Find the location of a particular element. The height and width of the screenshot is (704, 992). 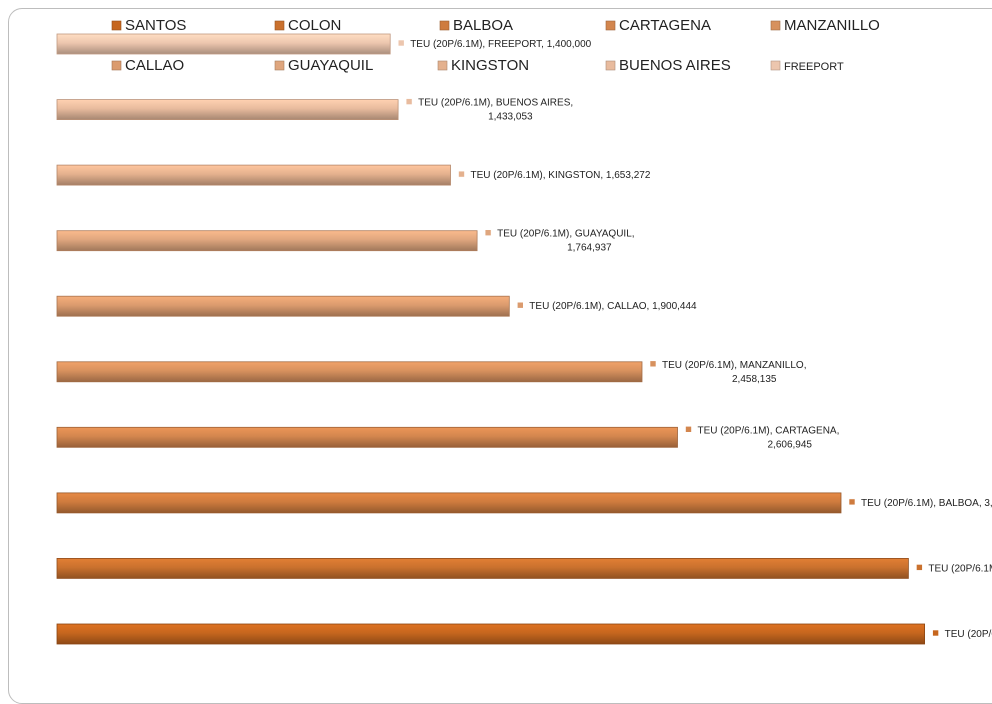

label-marker-freeport is located at coordinates (401, 43).